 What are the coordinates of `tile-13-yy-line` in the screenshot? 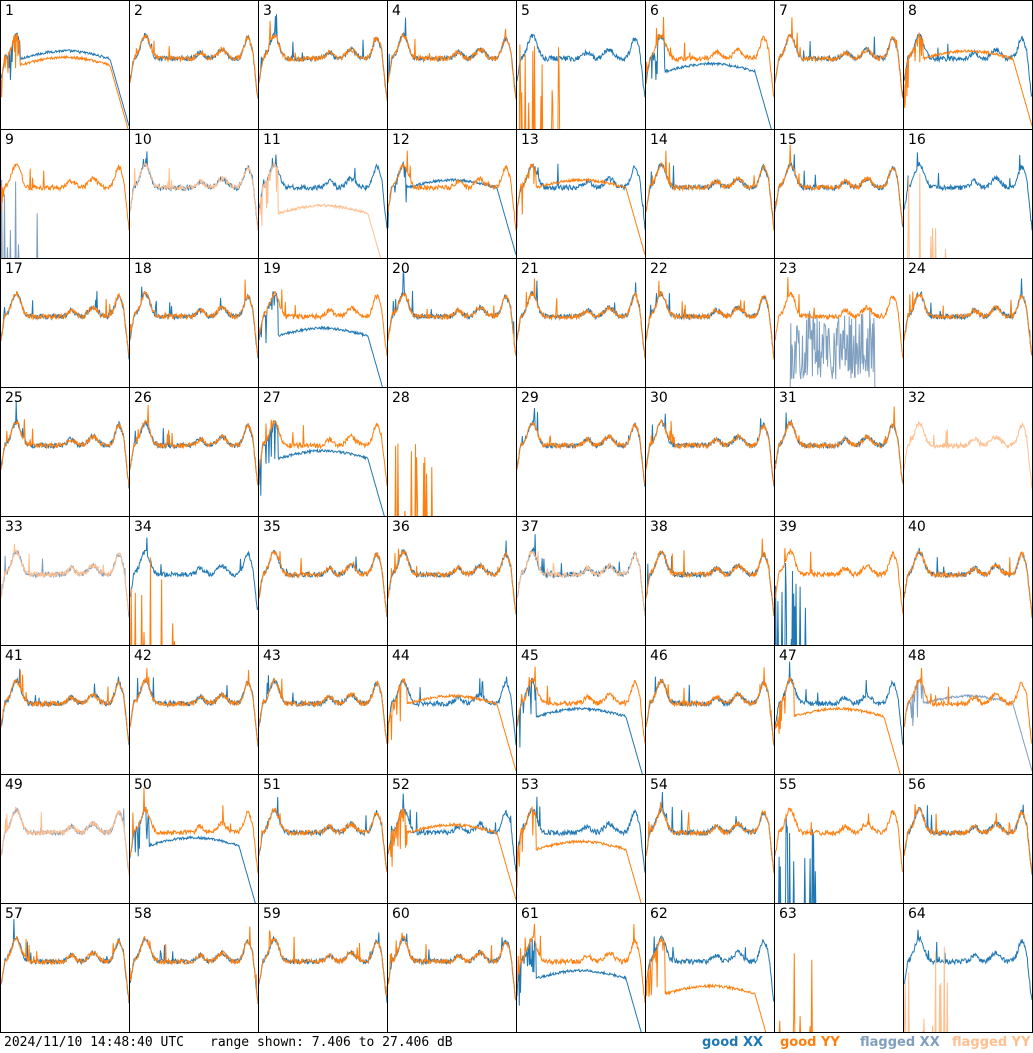 It's located at (581, 209).